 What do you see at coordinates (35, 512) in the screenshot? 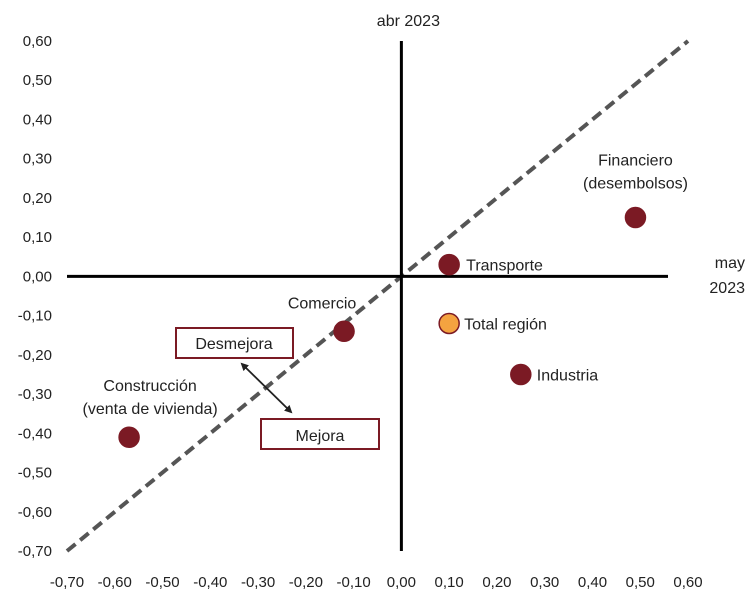
I see `y-tick-label: -0,60` at bounding box center [35, 512].